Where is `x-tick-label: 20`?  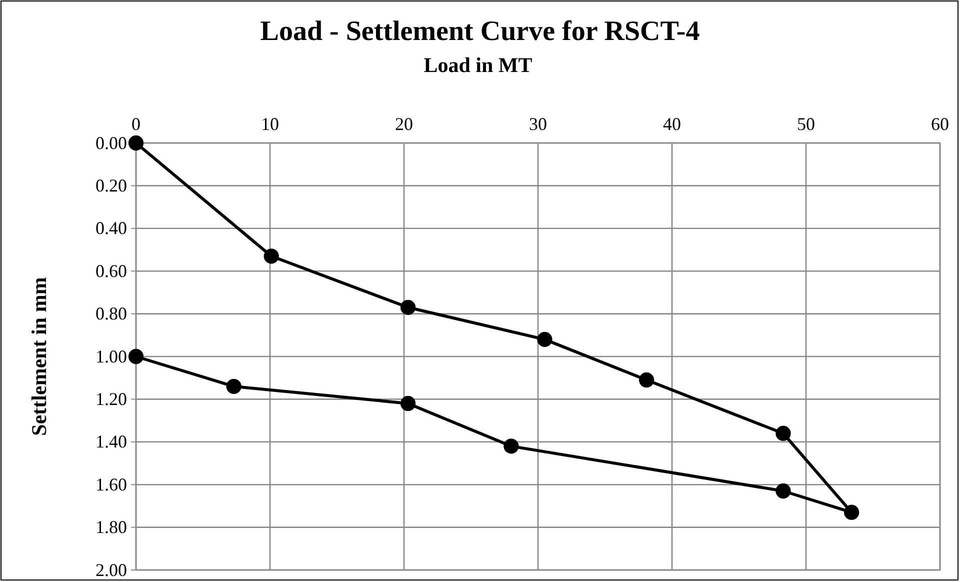 x-tick-label: 20 is located at coordinates (404, 124).